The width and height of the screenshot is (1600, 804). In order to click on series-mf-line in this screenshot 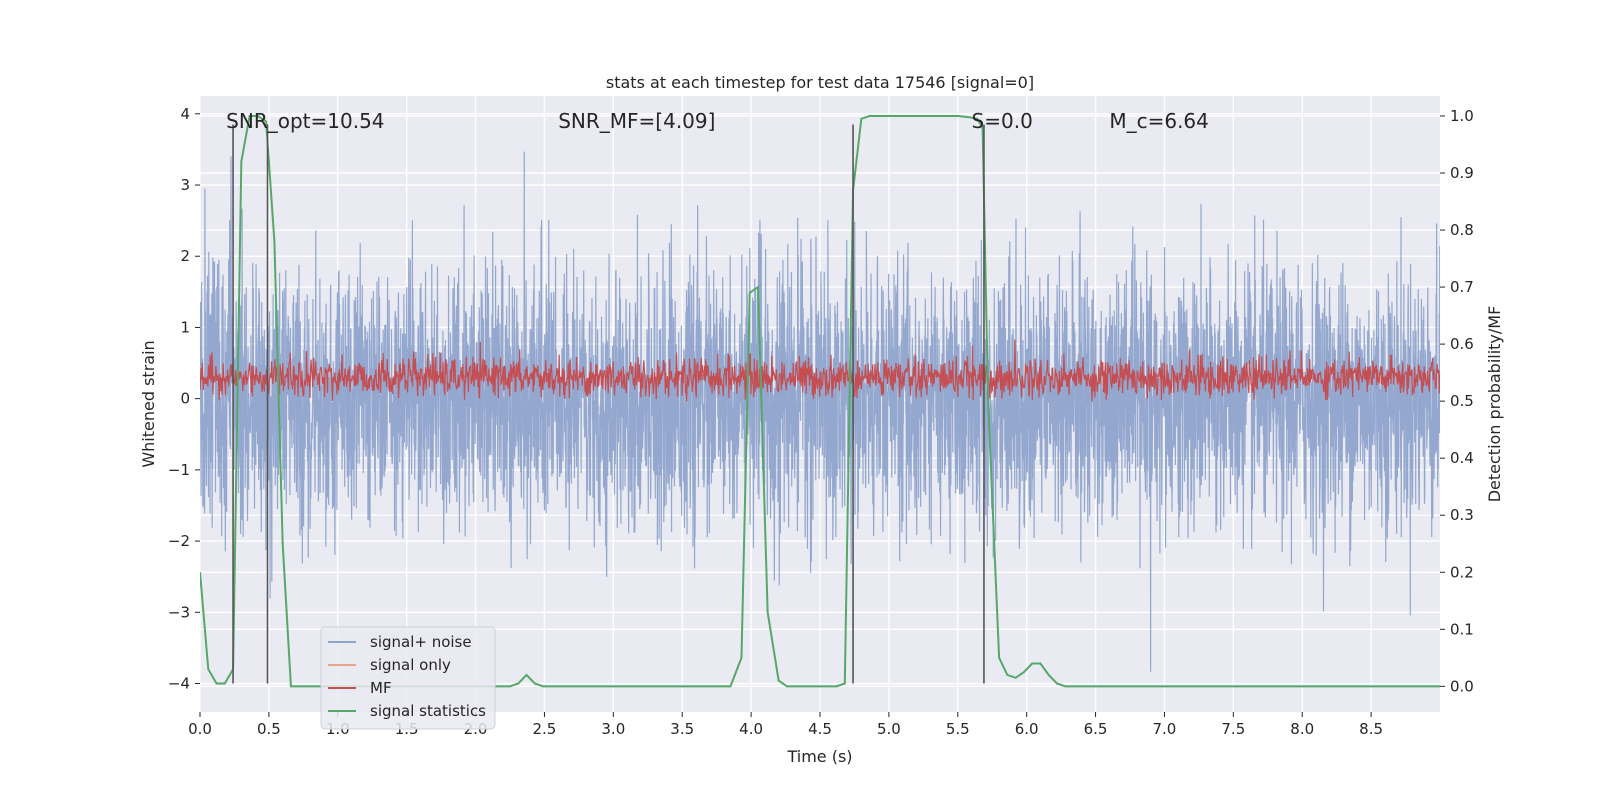, I will do `click(820, 370)`.